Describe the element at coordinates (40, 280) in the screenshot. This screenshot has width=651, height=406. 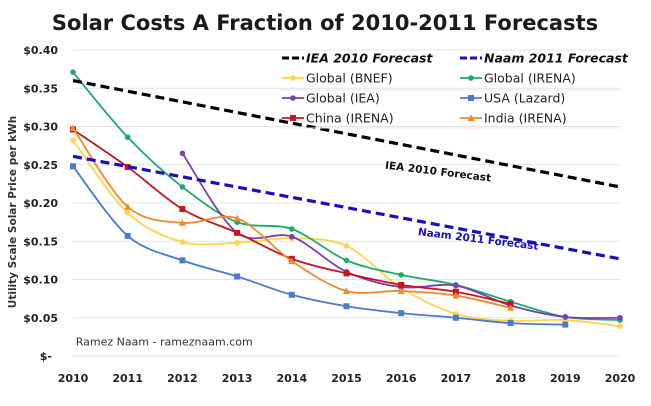
I see `y-tick-label: $0.10` at that location.